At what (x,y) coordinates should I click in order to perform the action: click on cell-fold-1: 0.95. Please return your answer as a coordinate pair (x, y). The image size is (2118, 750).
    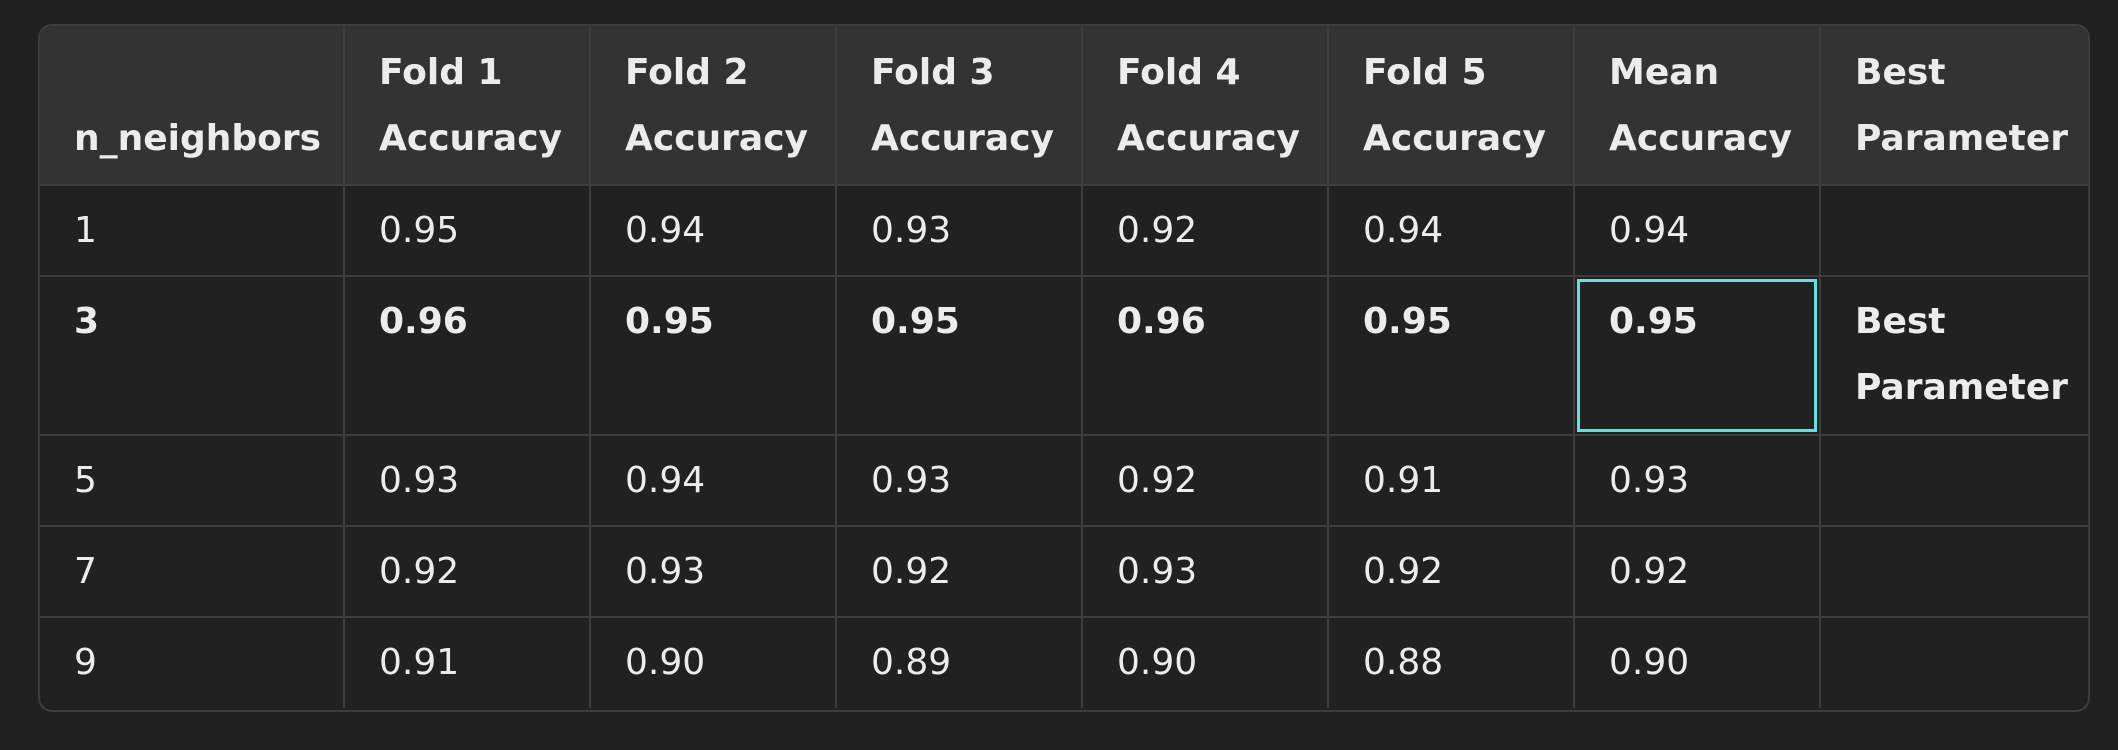
    Looking at the image, I should click on (467, 231).